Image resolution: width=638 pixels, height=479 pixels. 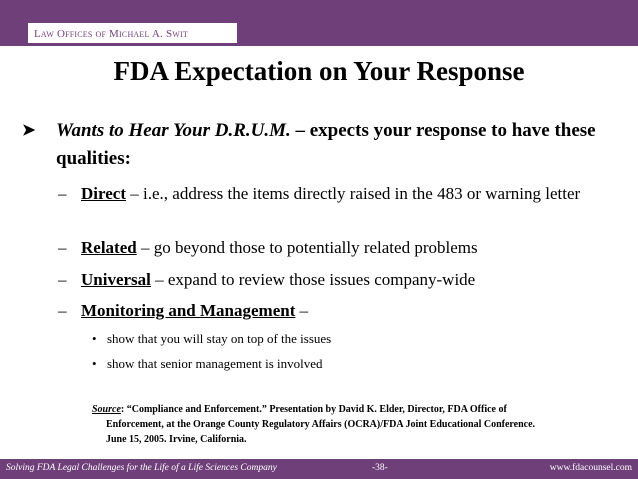 What do you see at coordinates (103, 193) in the screenshot?
I see `quality-term: Direct` at bounding box center [103, 193].